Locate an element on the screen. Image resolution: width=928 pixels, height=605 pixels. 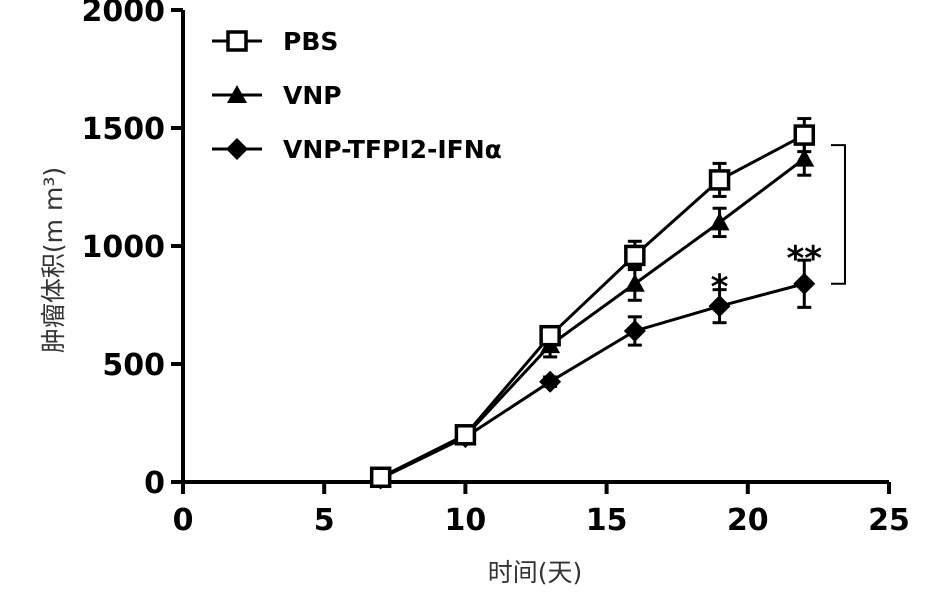
y-tick-label: 1500 is located at coordinates (124, 129).